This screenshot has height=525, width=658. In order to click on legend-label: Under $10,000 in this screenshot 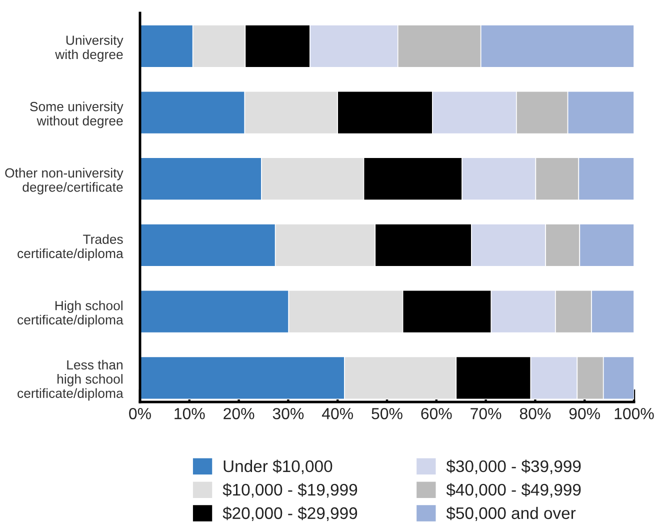, I will do `click(278, 467)`.